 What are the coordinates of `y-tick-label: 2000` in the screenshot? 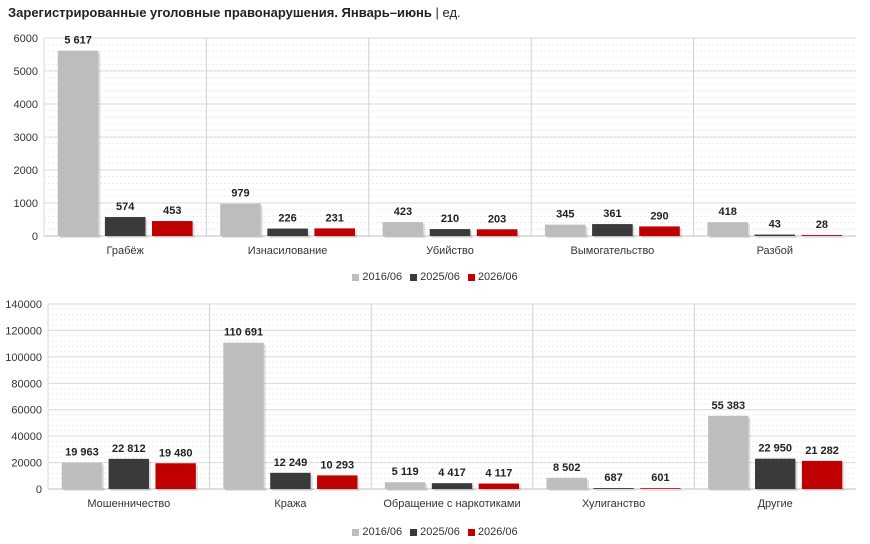 It's located at (26, 171).